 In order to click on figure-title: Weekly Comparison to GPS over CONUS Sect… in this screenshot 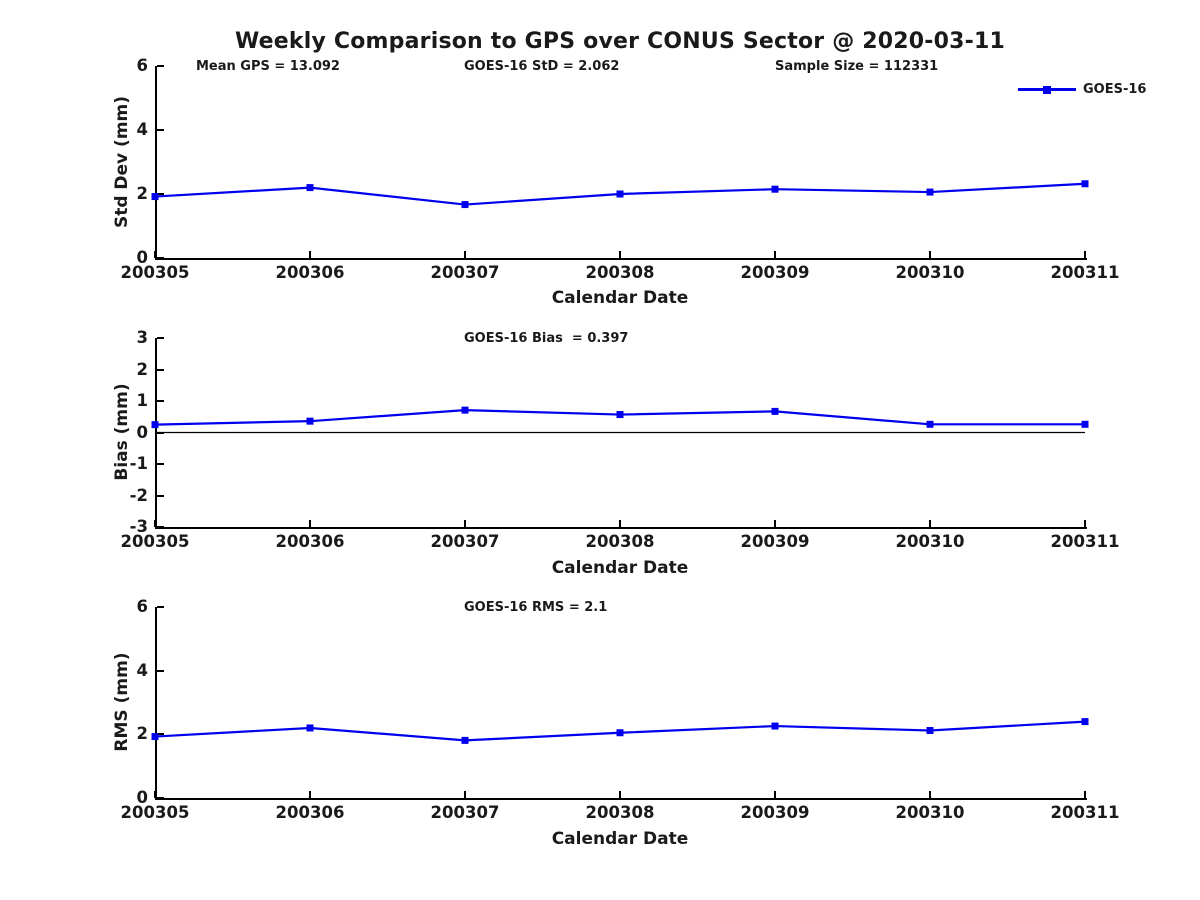, I will do `click(619, 41)`.